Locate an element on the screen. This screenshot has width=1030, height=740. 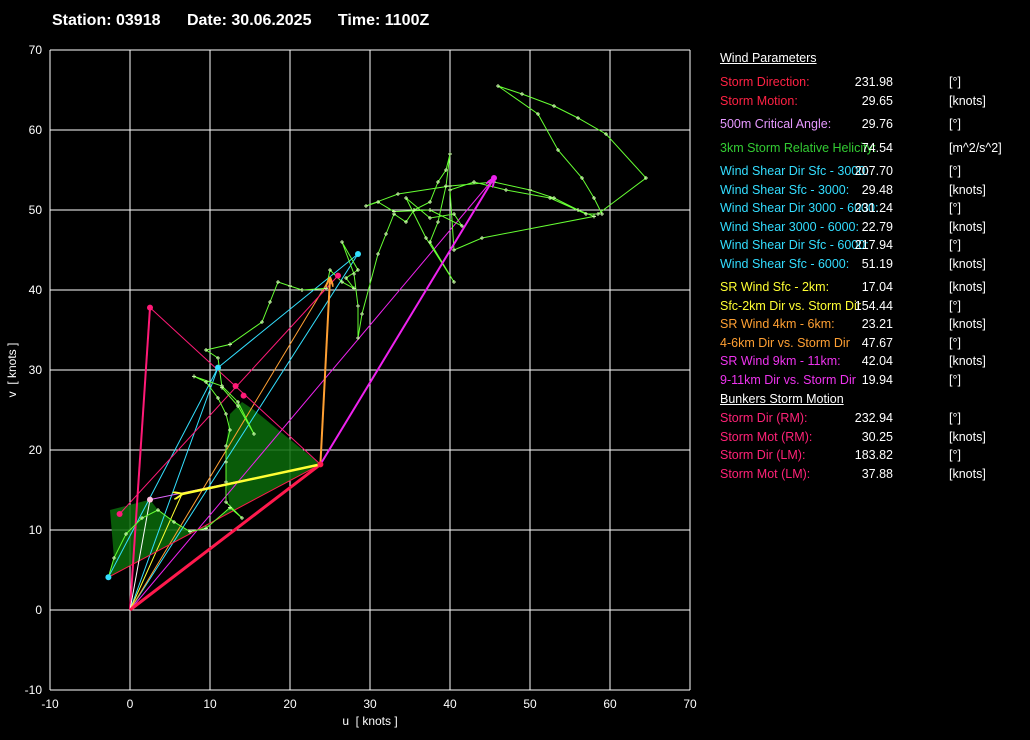
param-label: Sfc-2km Dir vs. Storm Dir is located at coordinates (790, 305).